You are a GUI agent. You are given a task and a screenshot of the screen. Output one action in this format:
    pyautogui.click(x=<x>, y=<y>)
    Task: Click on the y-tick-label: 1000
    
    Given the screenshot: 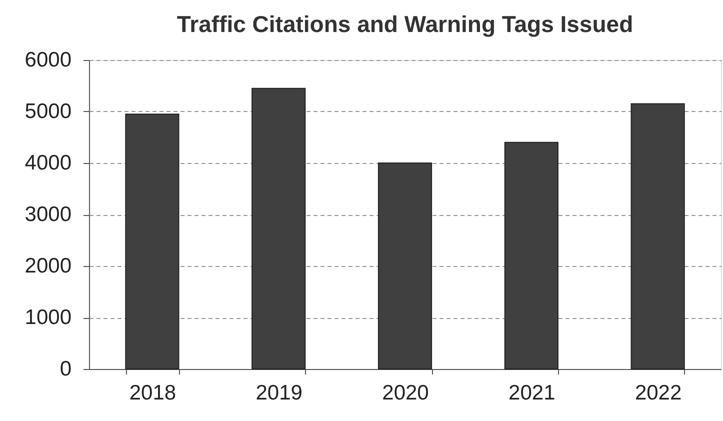 What is the action you would take?
    pyautogui.click(x=48, y=317)
    